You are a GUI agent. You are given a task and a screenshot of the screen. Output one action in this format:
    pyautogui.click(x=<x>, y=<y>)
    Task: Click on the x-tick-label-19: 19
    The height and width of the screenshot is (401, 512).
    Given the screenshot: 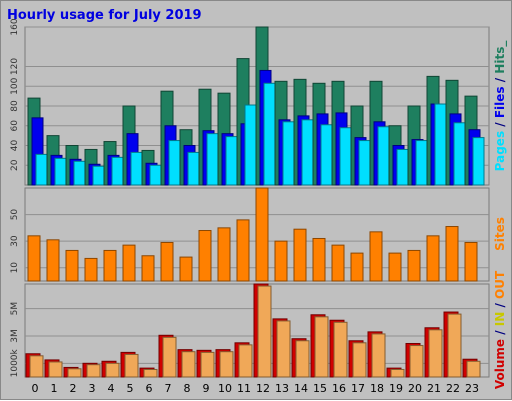 What is the action you would take?
    pyautogui.click(x=396, y=388)
    